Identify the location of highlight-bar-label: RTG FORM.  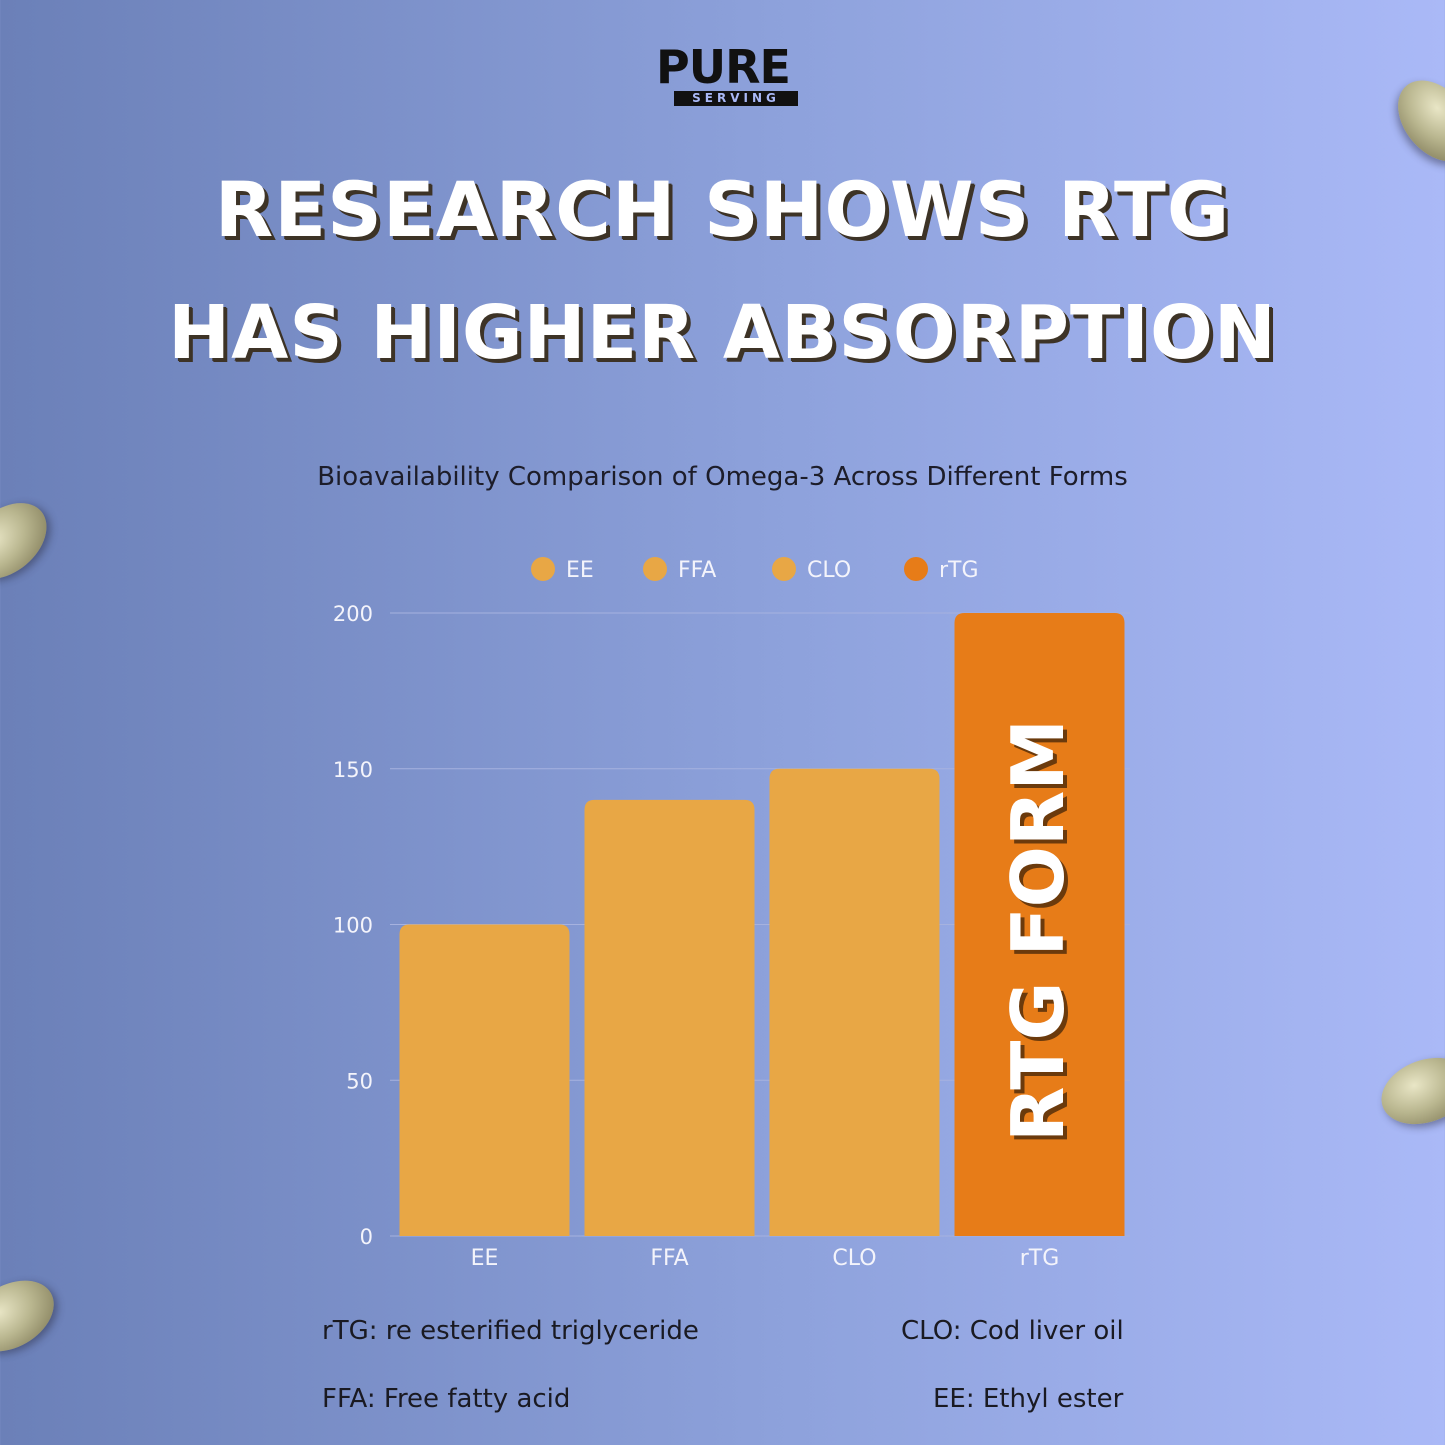
(1038, 930).